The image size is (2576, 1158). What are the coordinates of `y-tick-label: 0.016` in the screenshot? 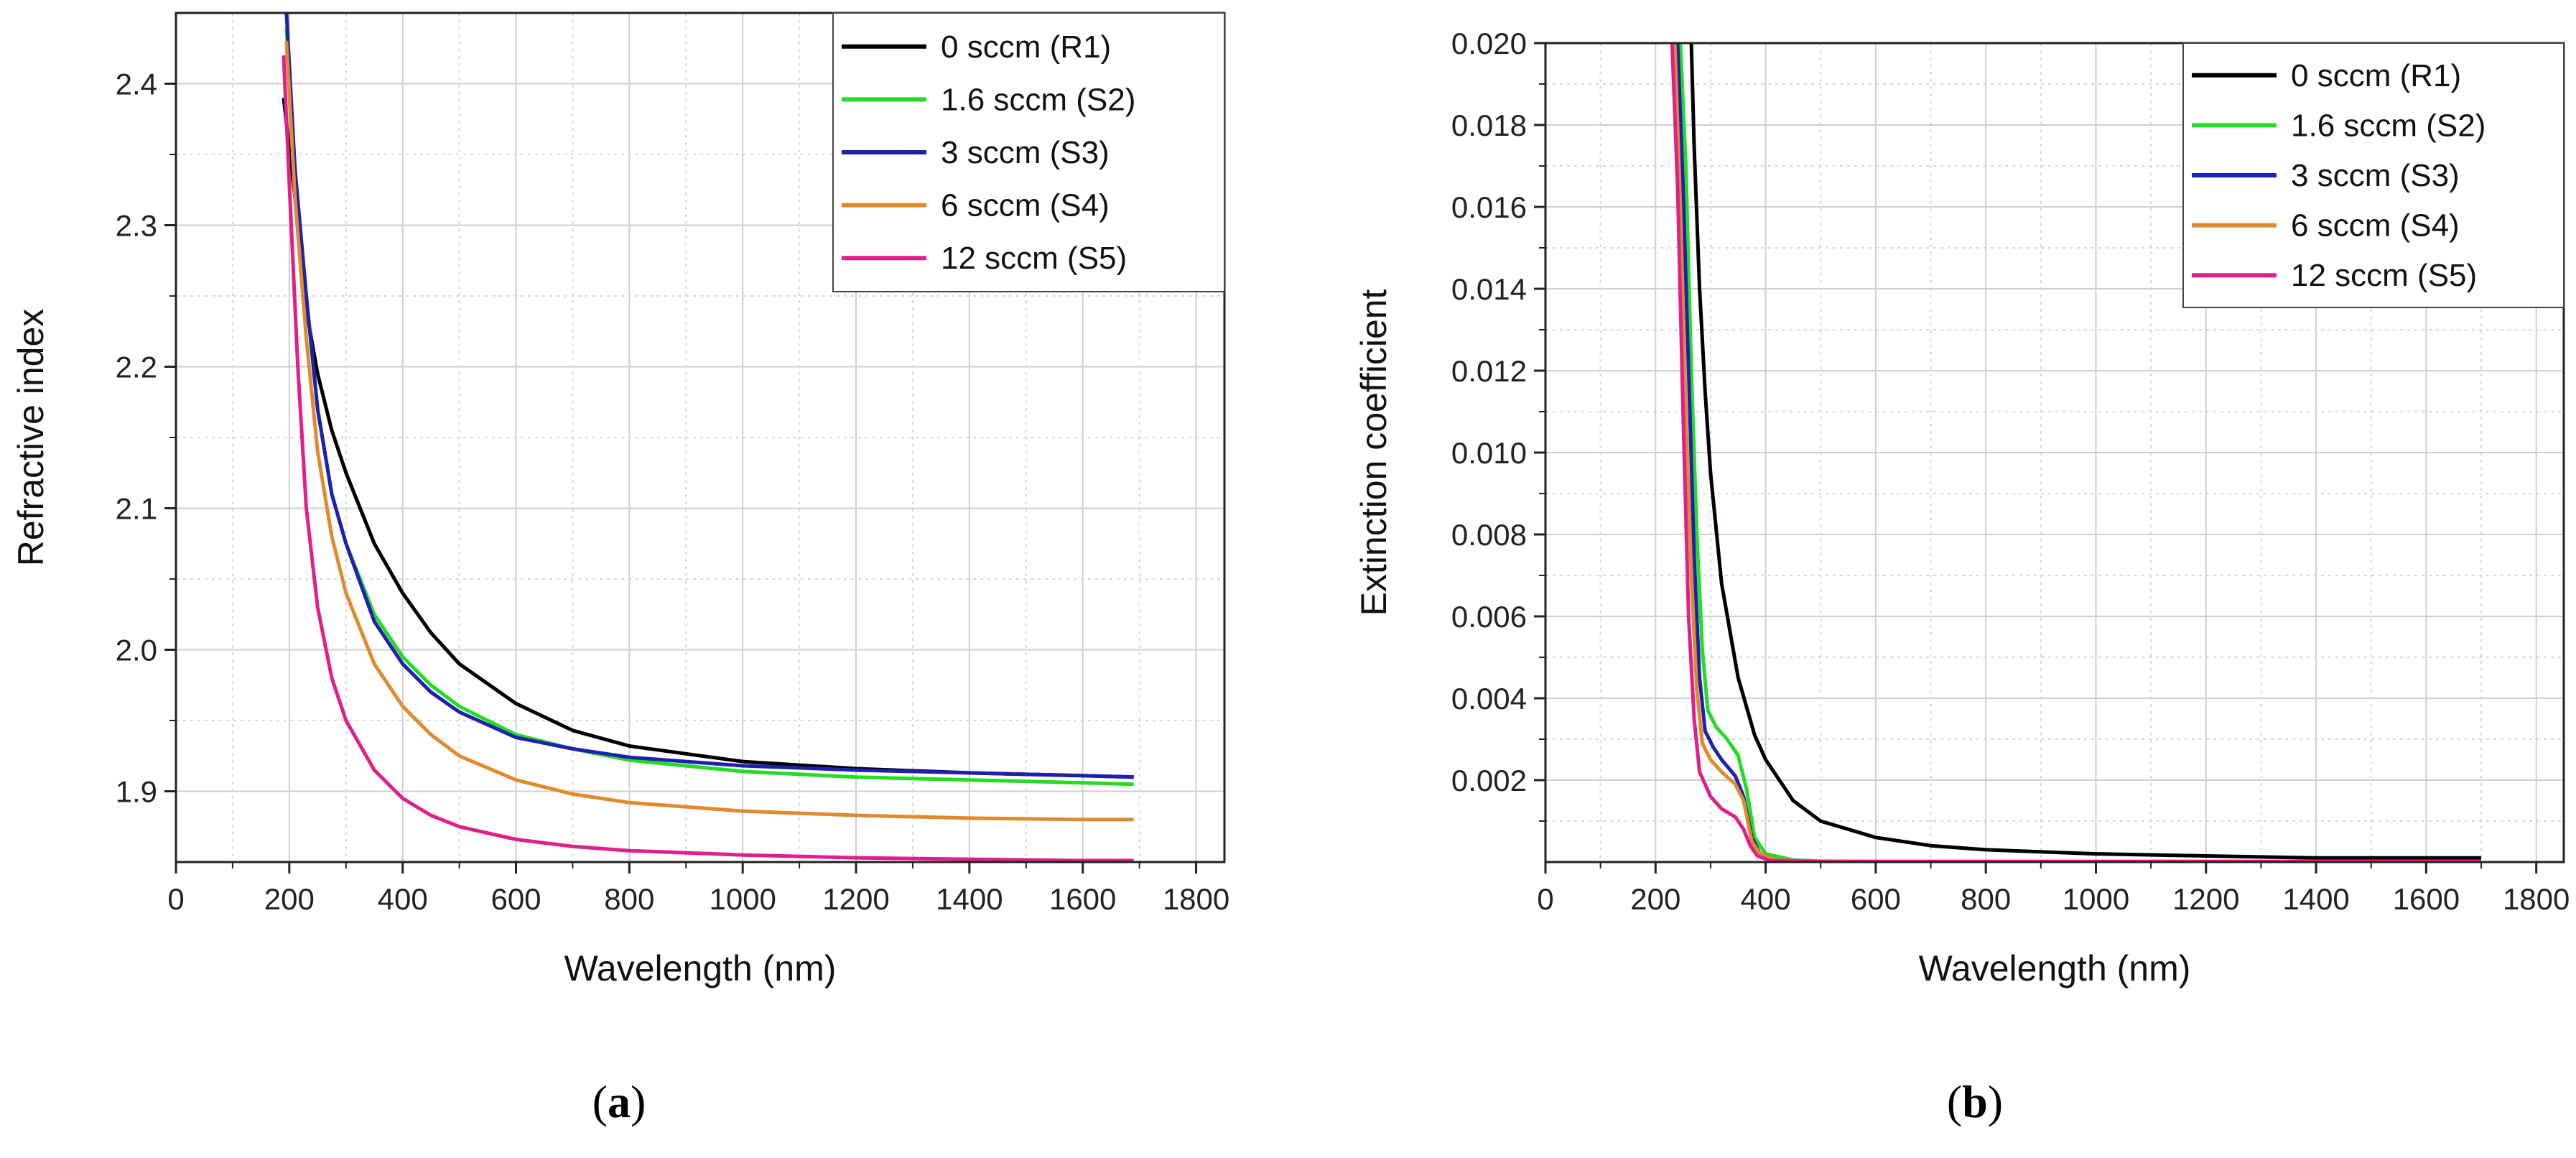 It's located at (1489, 207).